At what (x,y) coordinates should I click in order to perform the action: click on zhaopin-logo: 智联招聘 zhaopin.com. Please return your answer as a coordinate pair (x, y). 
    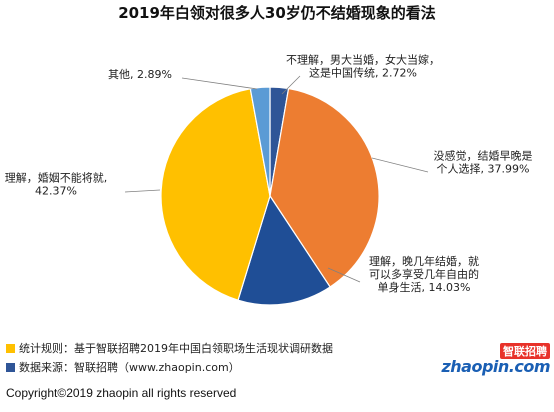
    Looking at the image, I should click on (495, 361).